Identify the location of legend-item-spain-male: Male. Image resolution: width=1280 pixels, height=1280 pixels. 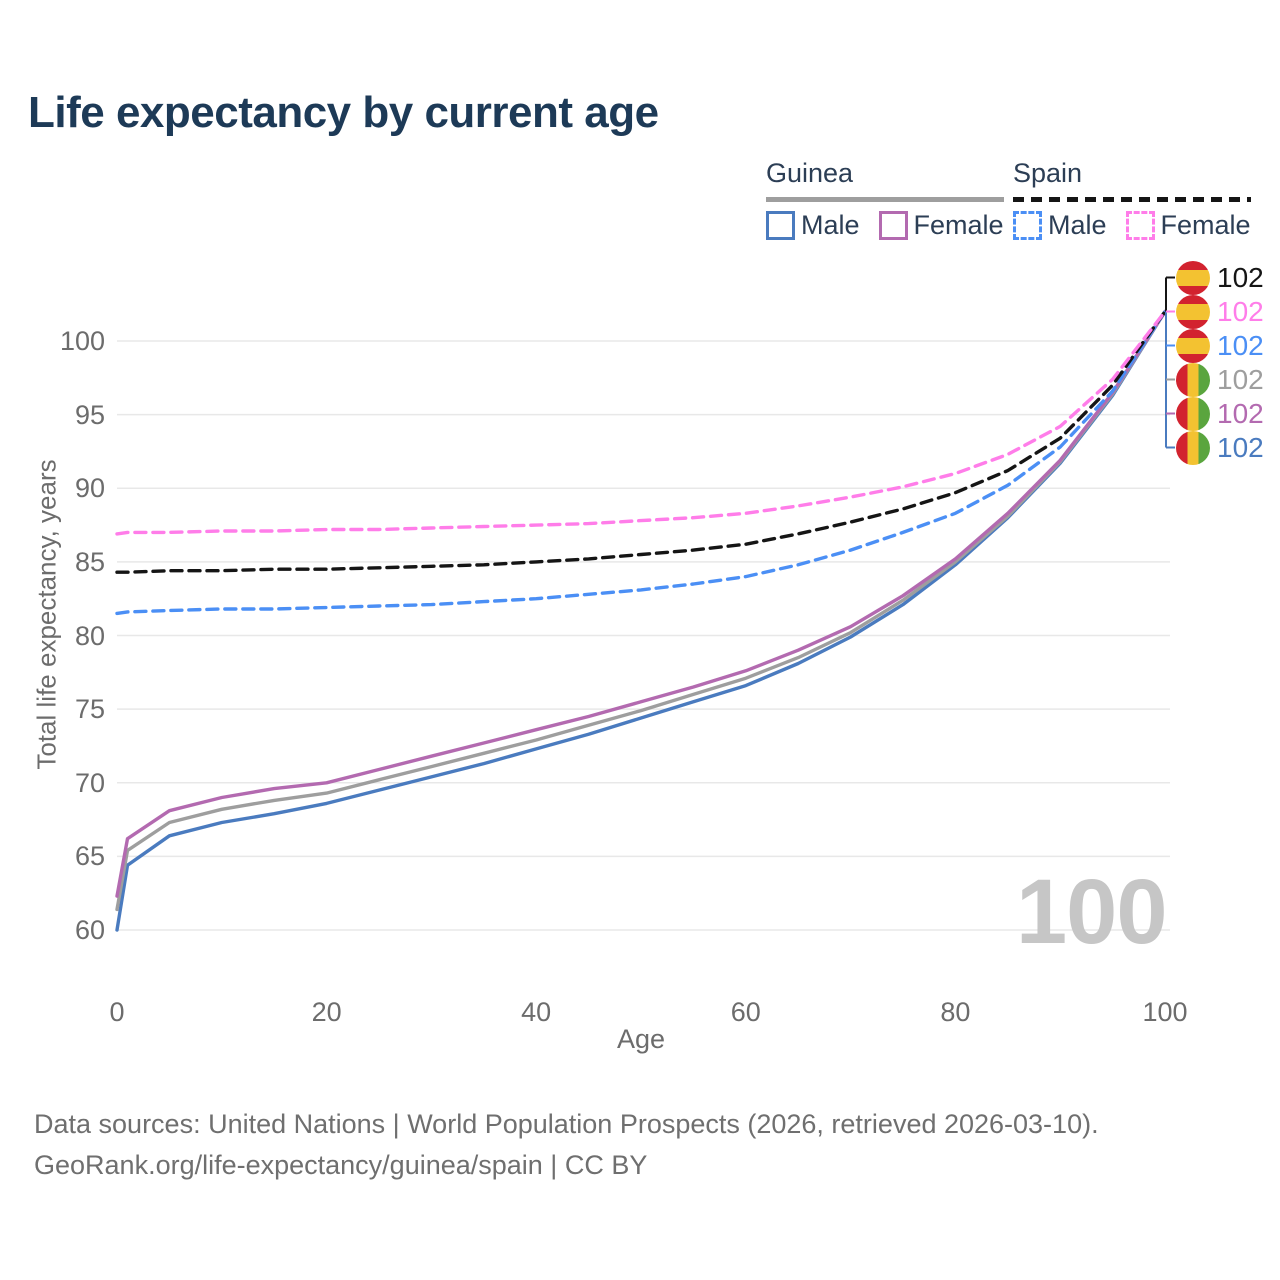
(1060, 225).